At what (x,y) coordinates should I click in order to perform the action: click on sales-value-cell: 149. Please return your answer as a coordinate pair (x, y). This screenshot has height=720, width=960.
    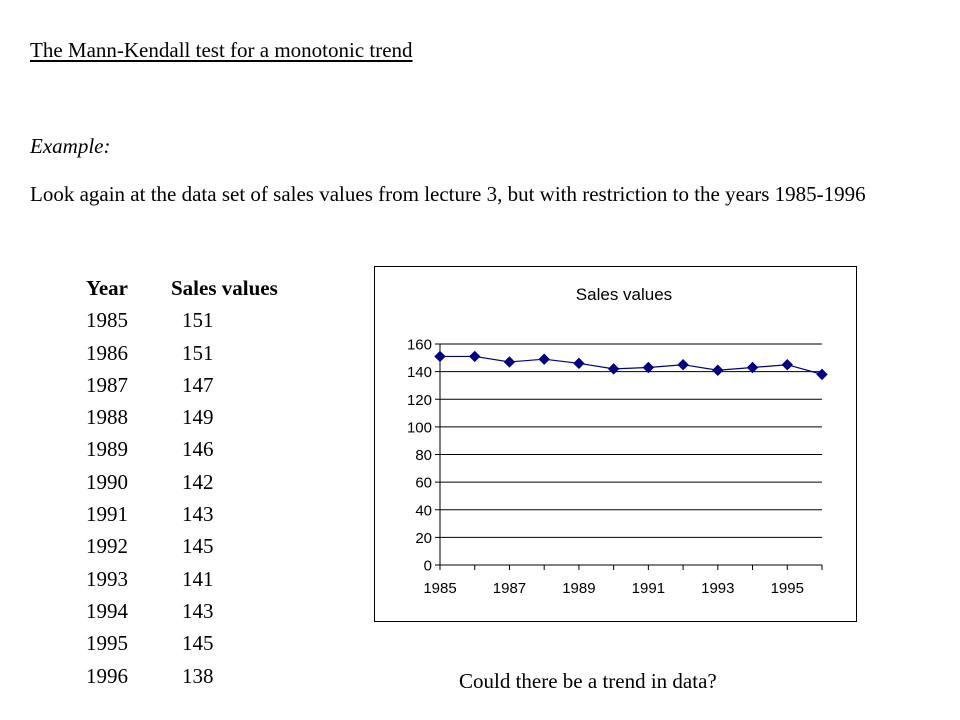
    Looking at the image, I should click on (198, 417).